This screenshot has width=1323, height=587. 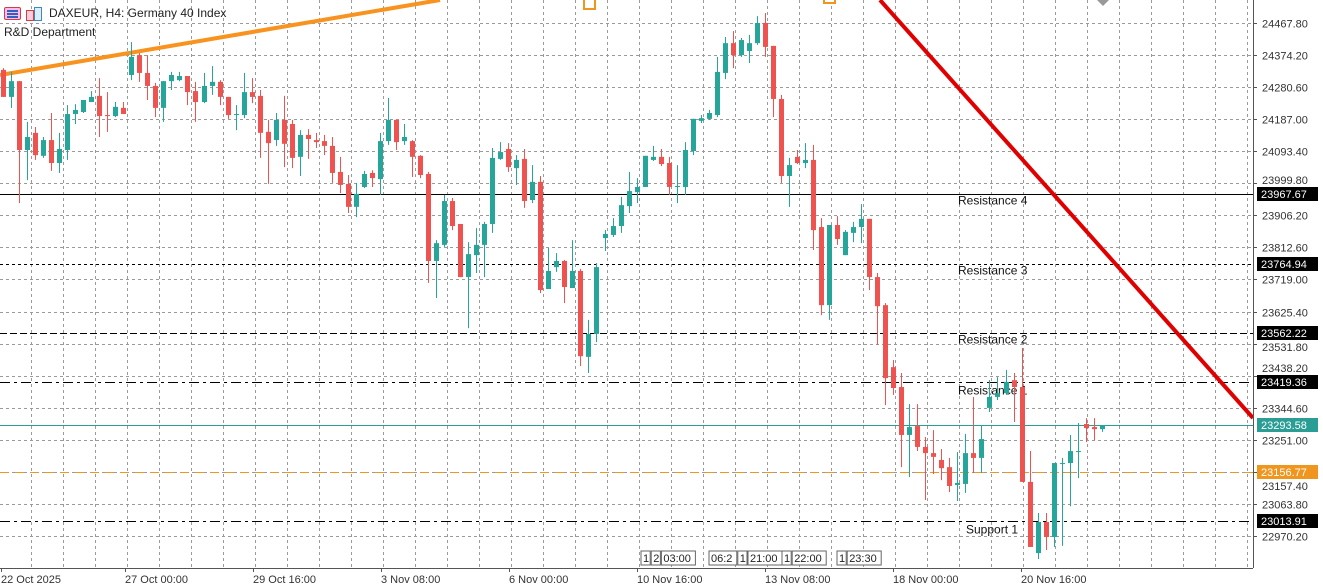 I want to click on indicator-list-icon, so click(x=12, y=13).